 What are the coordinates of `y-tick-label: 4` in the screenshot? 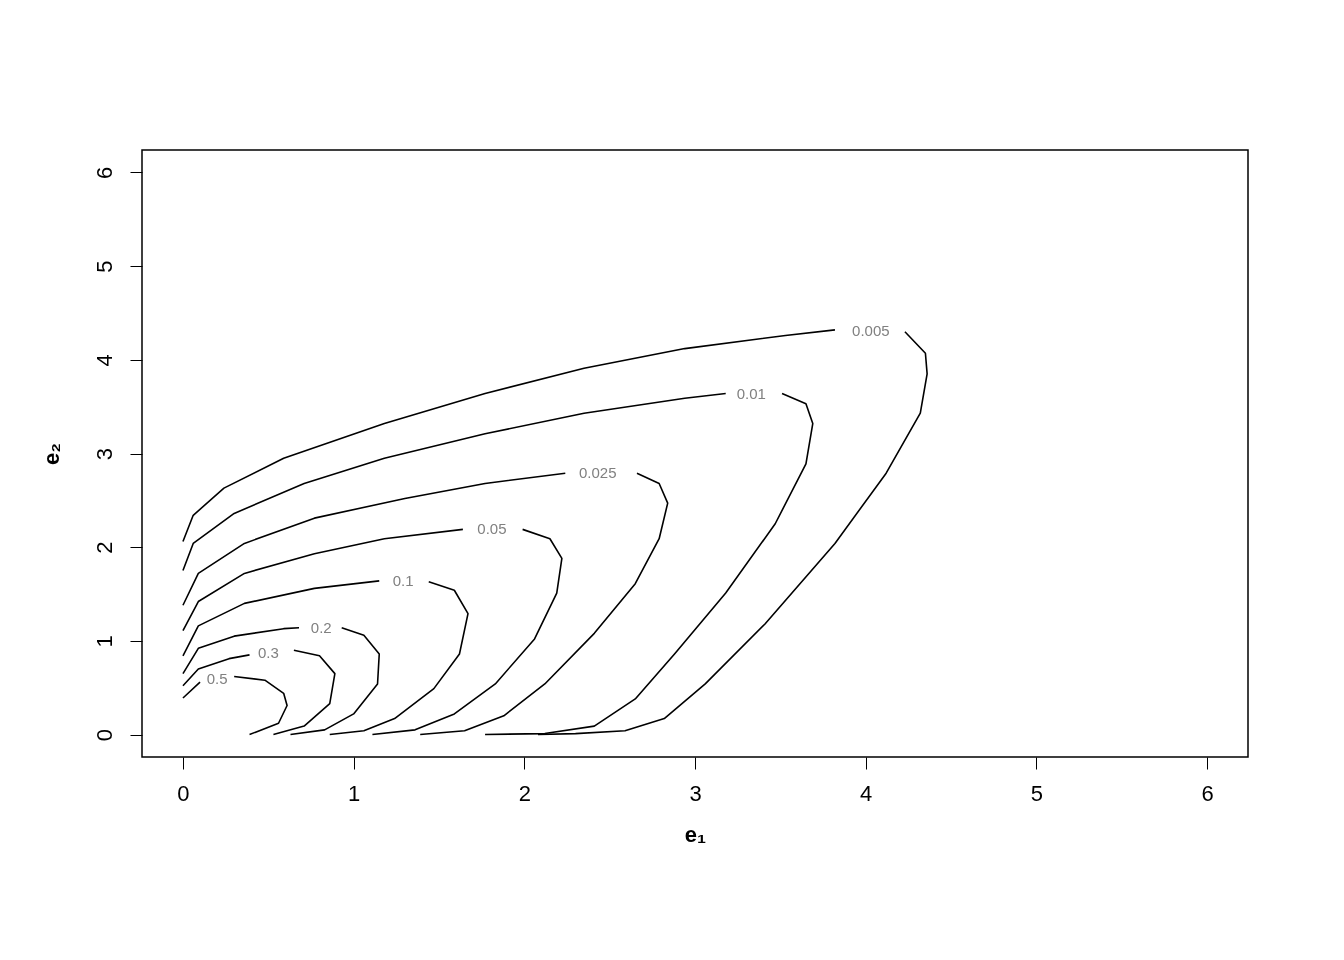 It's located at (104, 360).